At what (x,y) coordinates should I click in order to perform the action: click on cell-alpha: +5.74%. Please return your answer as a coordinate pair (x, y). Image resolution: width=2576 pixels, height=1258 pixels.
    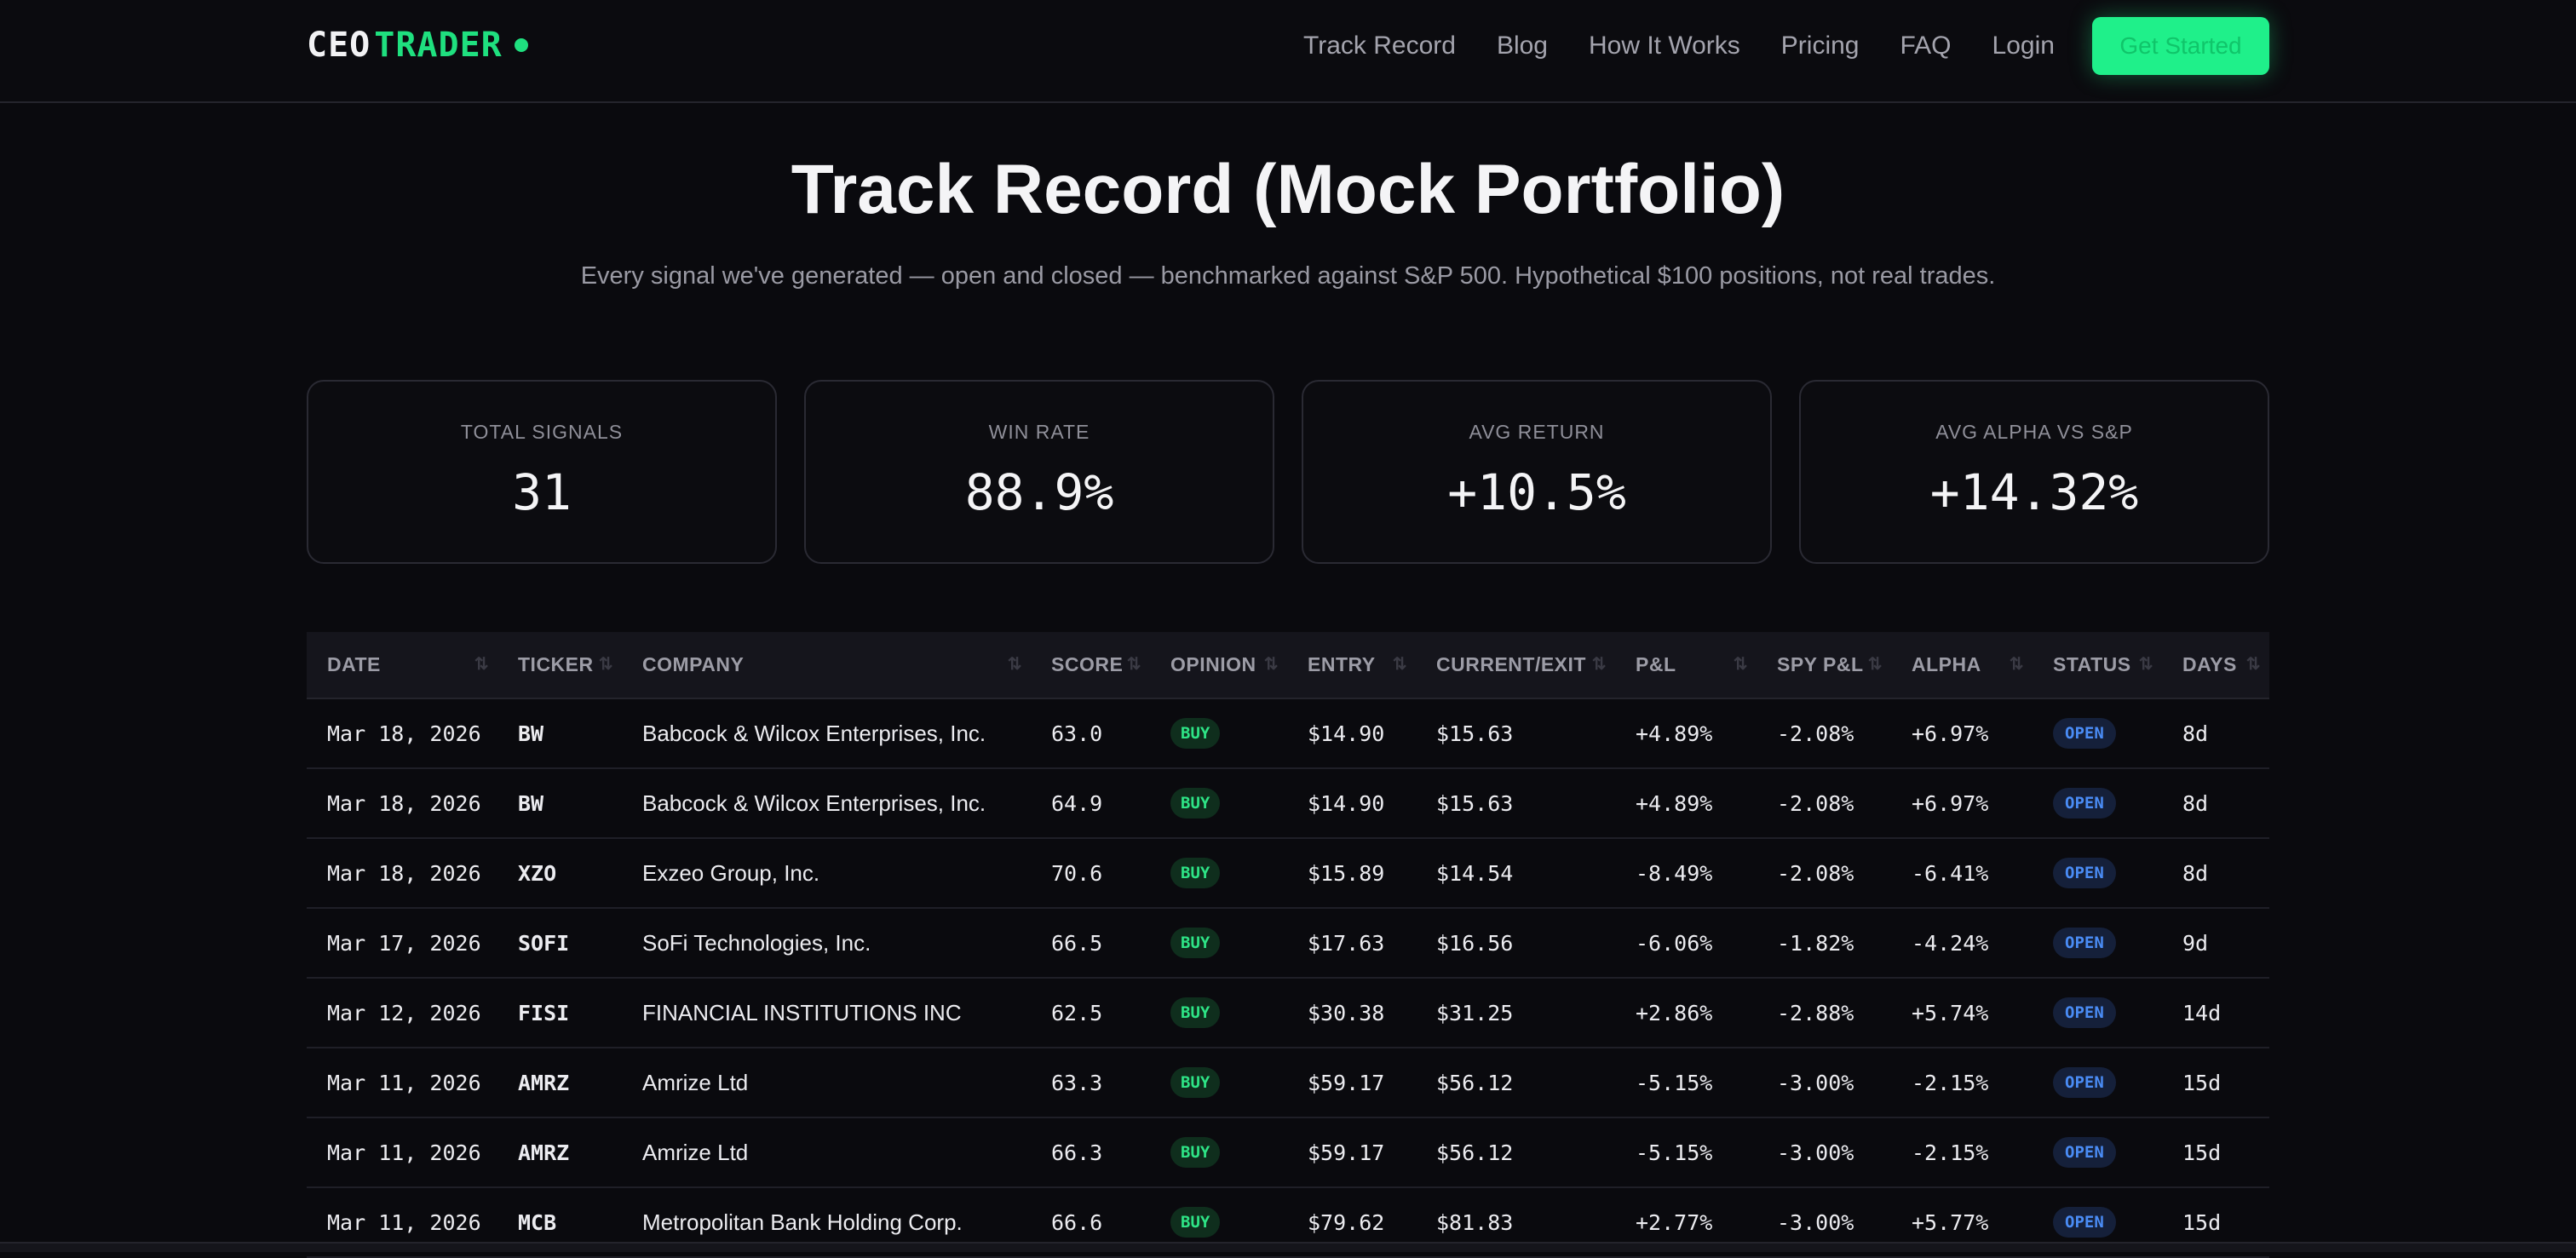
    Looking at the image, I should click on (1951, 1012).